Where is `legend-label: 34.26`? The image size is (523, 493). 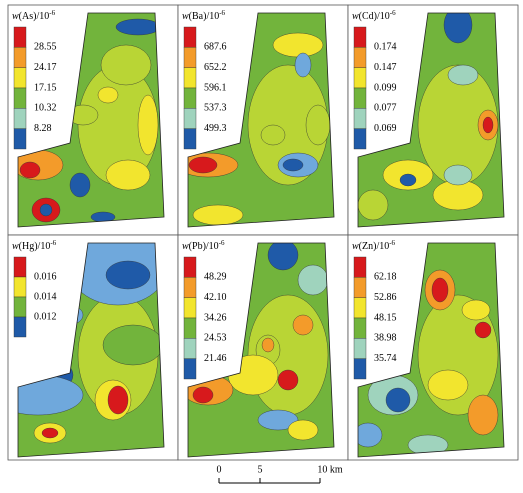
legend-label: 34.26 is located at coordinates (215, 317).